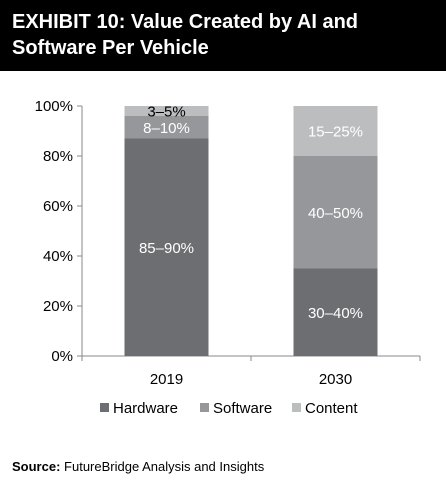 The width and height of the screenshot is (446, 486). I want to click on legend-swatch-content, so click(296, 407).